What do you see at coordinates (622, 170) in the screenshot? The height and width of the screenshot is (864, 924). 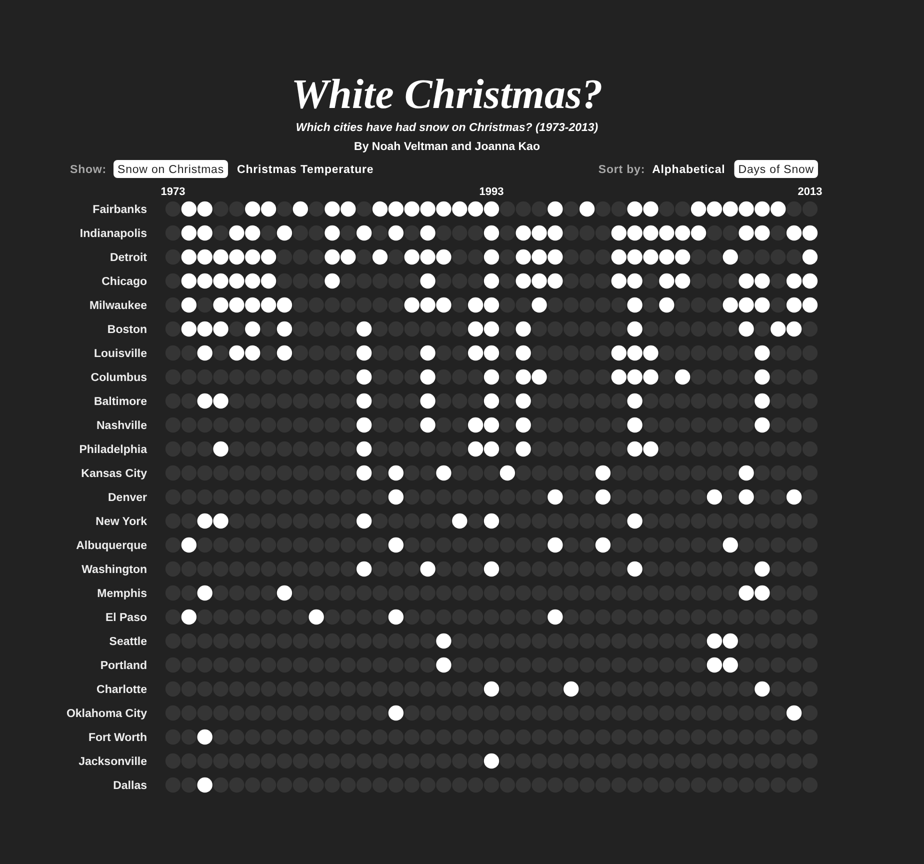 I see `text: Sort by:` at bounding box center [622, 170].